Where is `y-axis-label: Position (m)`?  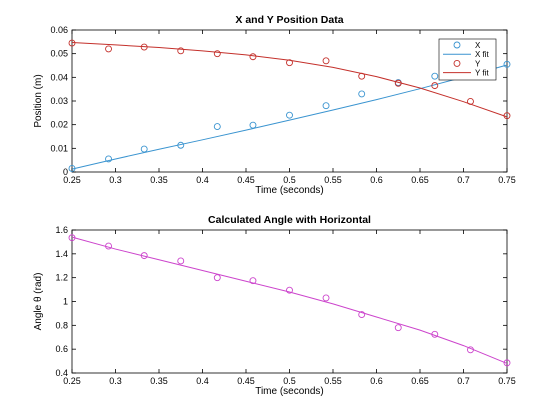 y-axis-label: Position (m) is located at coordinates (38, 100).